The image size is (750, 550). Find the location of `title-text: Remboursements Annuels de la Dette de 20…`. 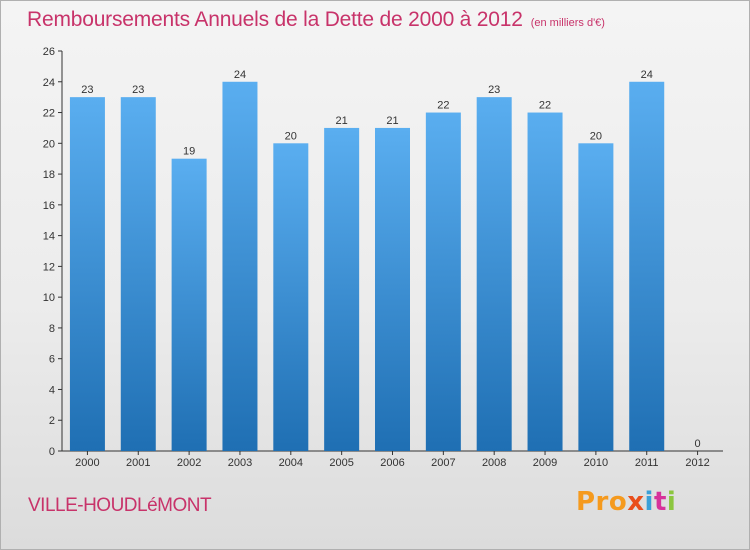

title-text: Remboursements Annuels de la Dette de 20… is located at coordinates (275, 19).